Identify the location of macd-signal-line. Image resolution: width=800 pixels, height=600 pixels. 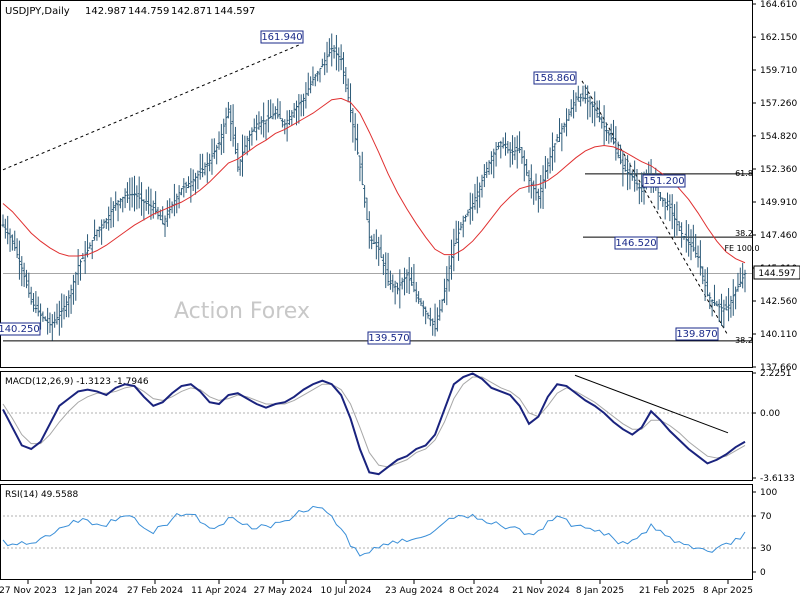
(374, 422).